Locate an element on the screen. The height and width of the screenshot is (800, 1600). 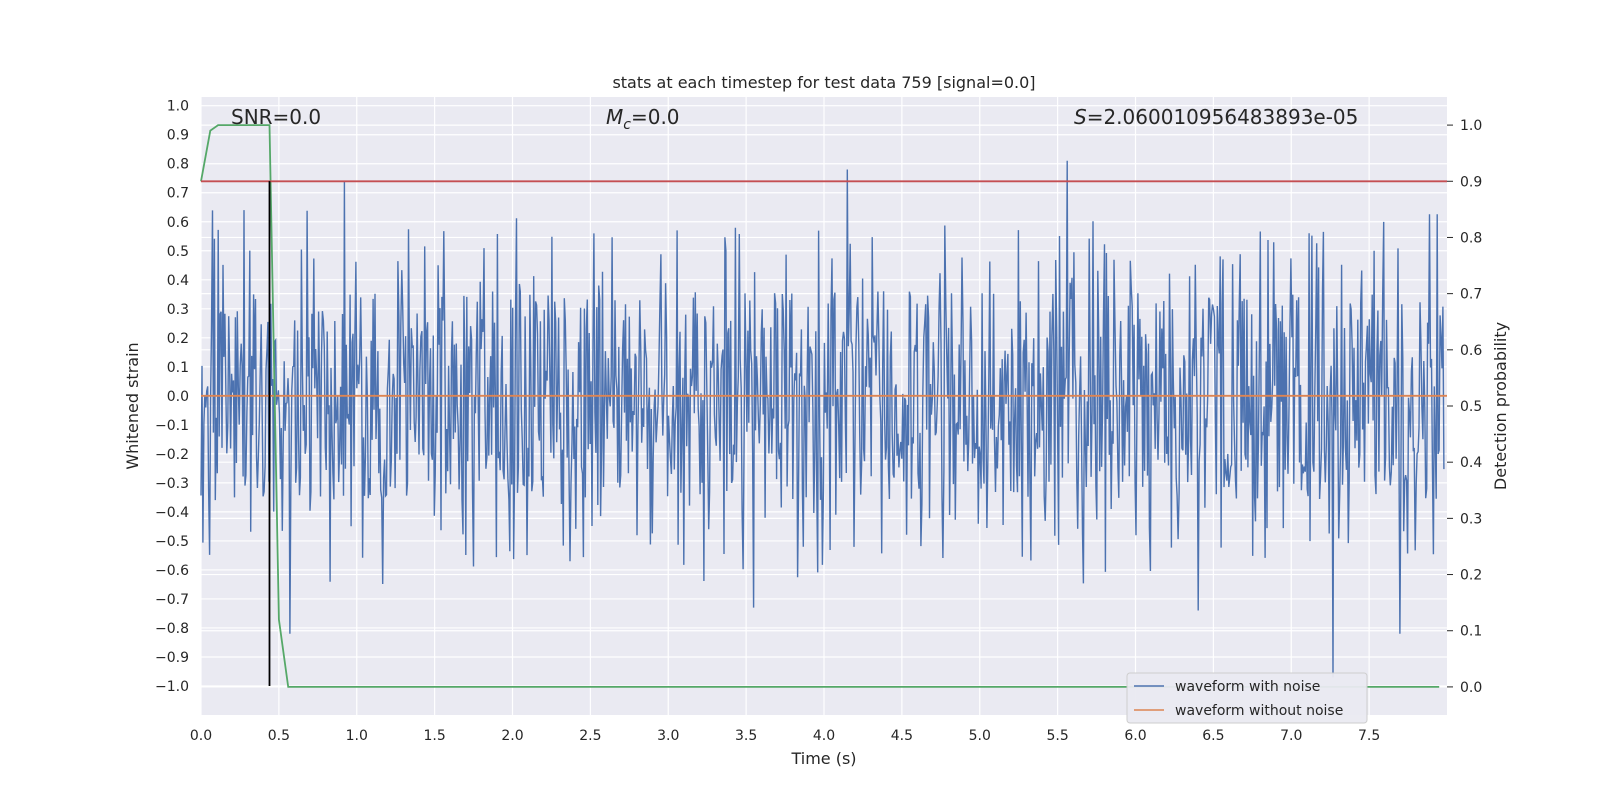
y-left-tick-label: −0.9 is located at coordinates (172, 658).